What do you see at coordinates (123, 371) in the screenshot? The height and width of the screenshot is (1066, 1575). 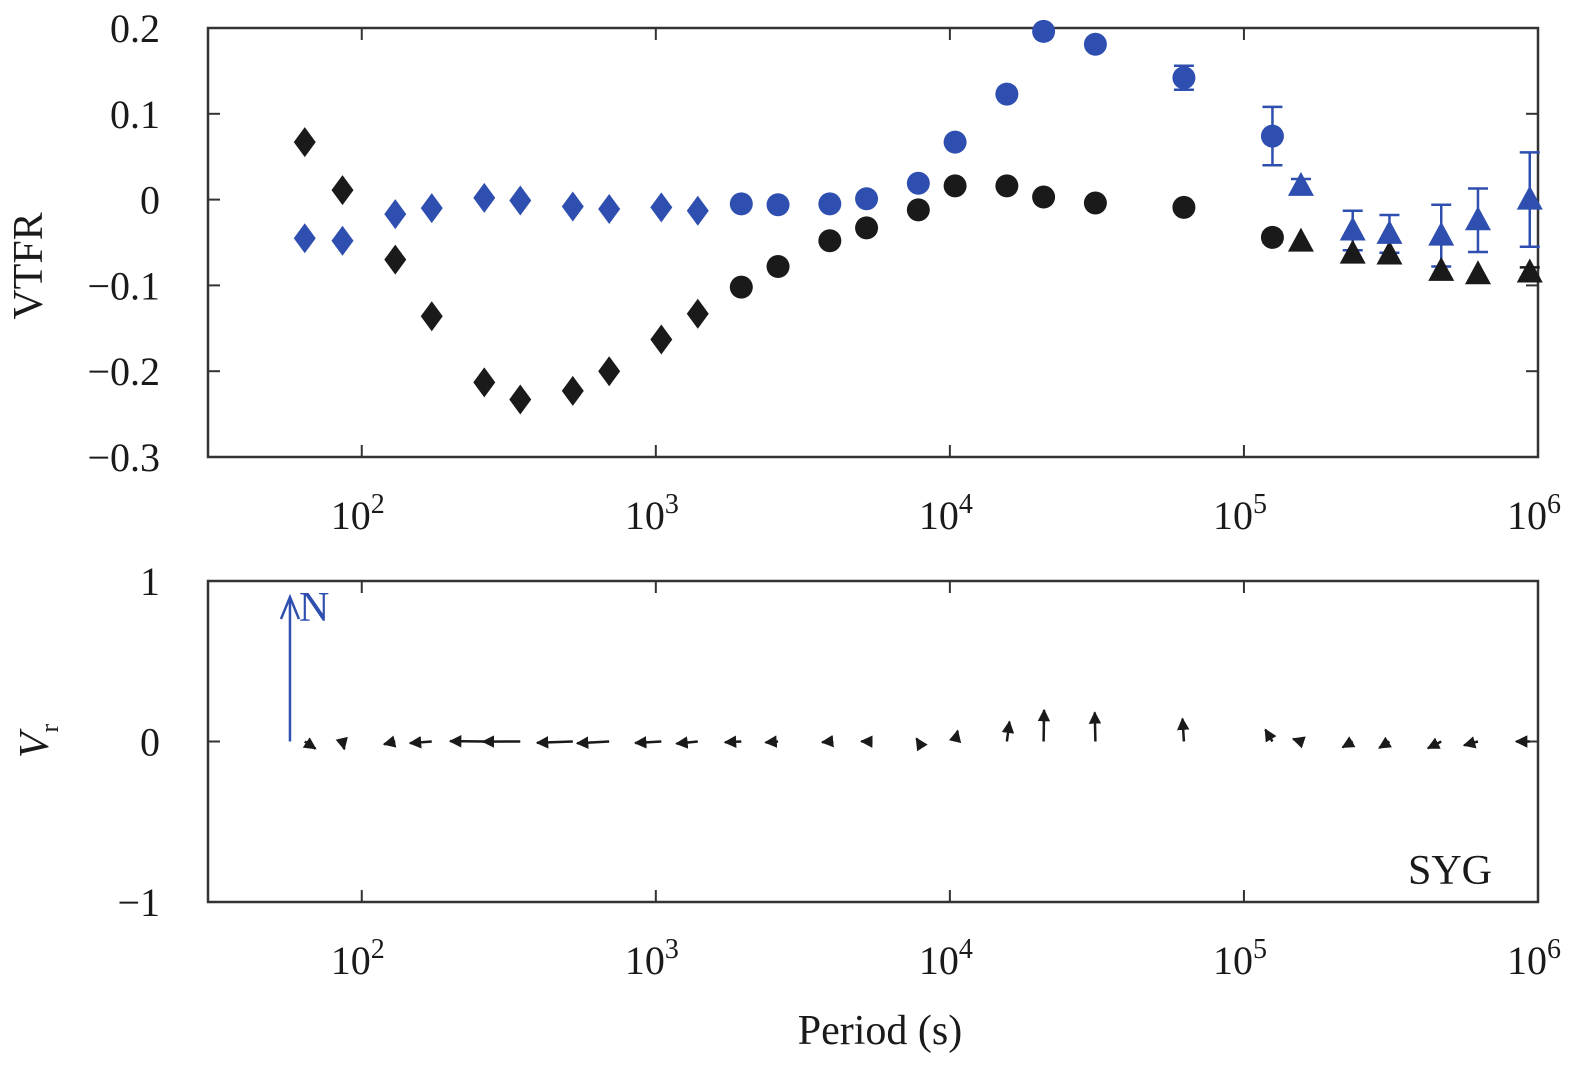 I see `vtfr-y-tick-label: −0.2` at bounding box center [123, 371].